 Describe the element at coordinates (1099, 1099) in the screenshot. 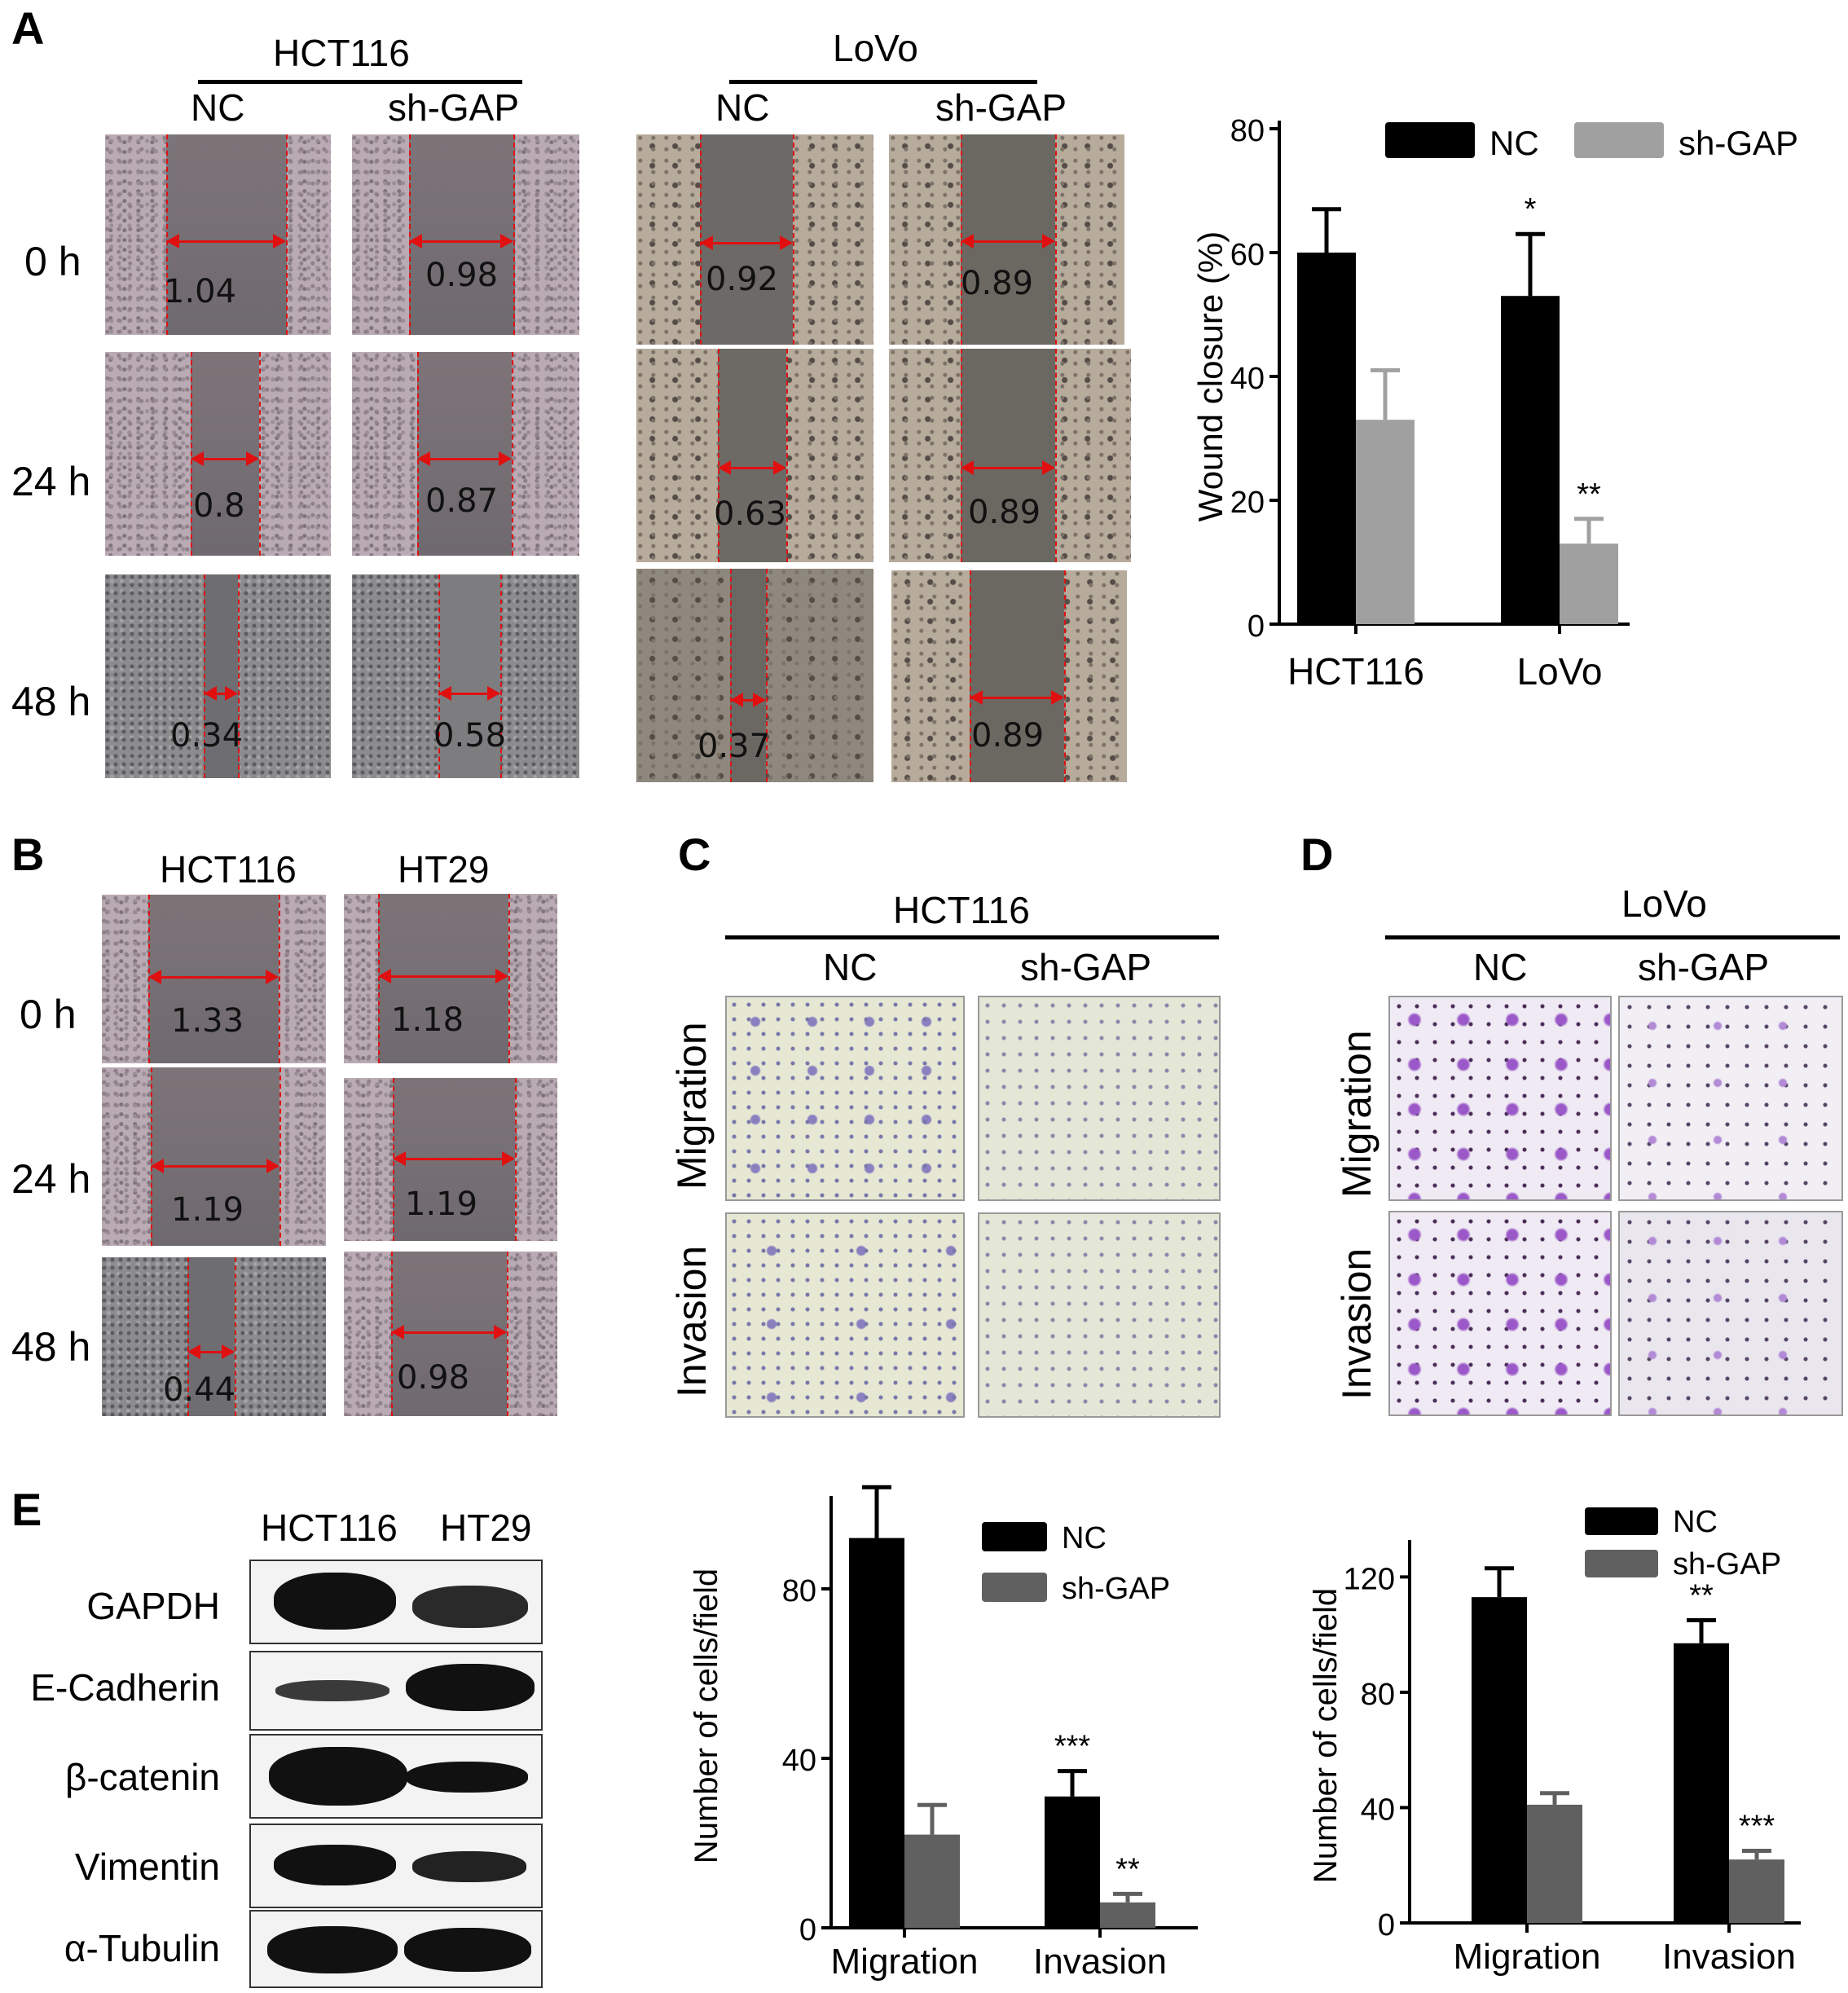

I see `panel-c-migration-sh-image` at that location.